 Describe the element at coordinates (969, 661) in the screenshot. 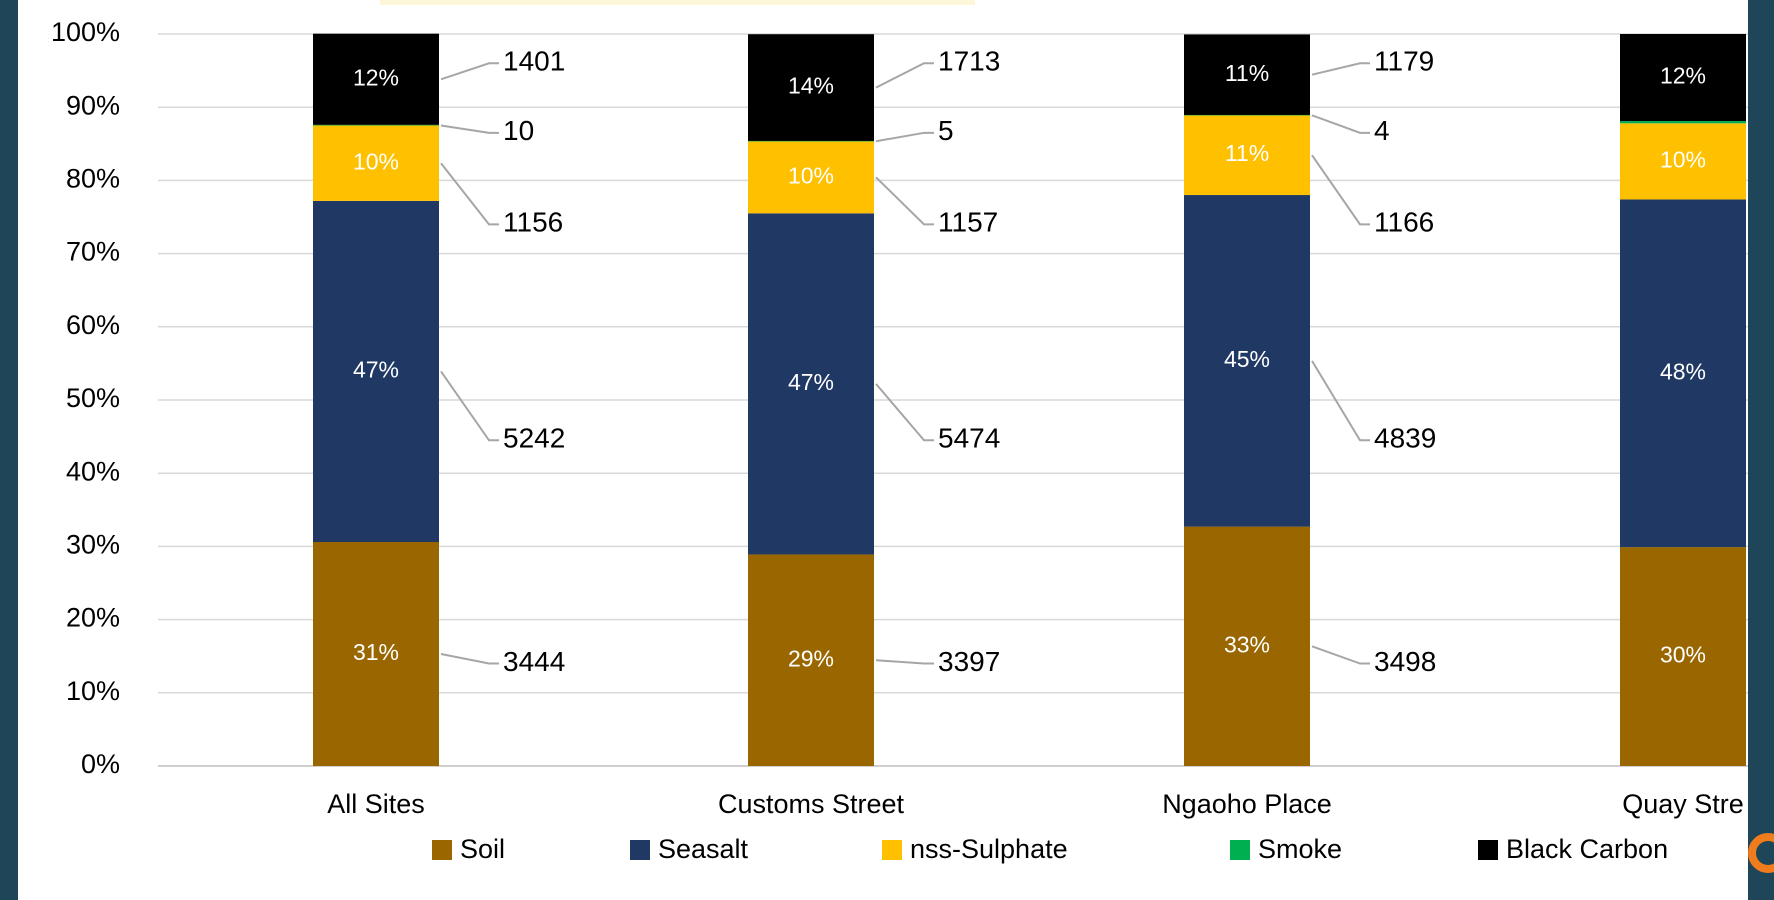

I see `count-label: 3397` at that location.